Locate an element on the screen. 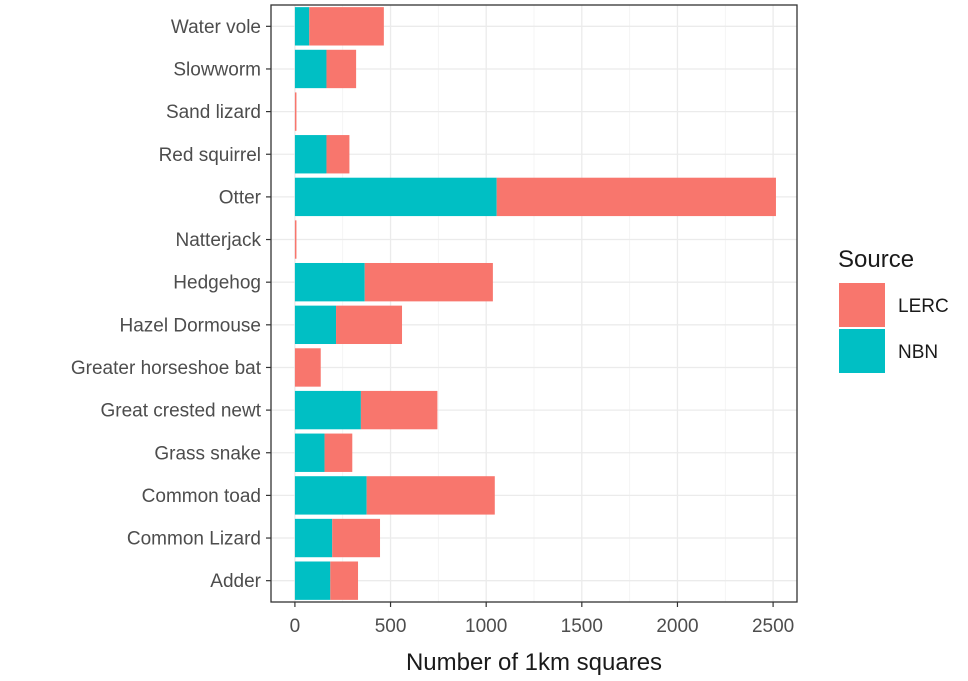 Image resolution: width=968 pixels, height=681 pixels. y-tick-label: Adder is located at coordinates (235, 581).